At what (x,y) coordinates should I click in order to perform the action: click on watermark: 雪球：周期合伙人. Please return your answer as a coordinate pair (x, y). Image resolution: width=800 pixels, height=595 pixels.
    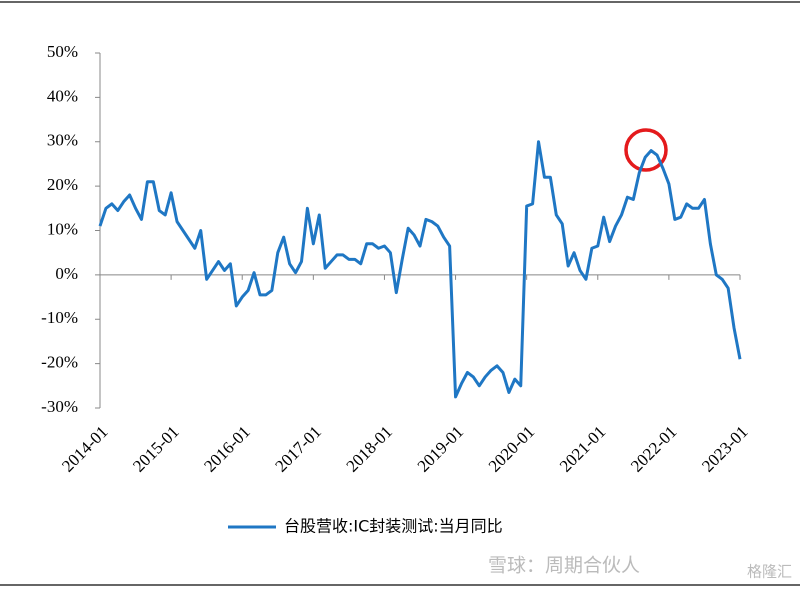
    Looking at the image, I should click on (564, 566).